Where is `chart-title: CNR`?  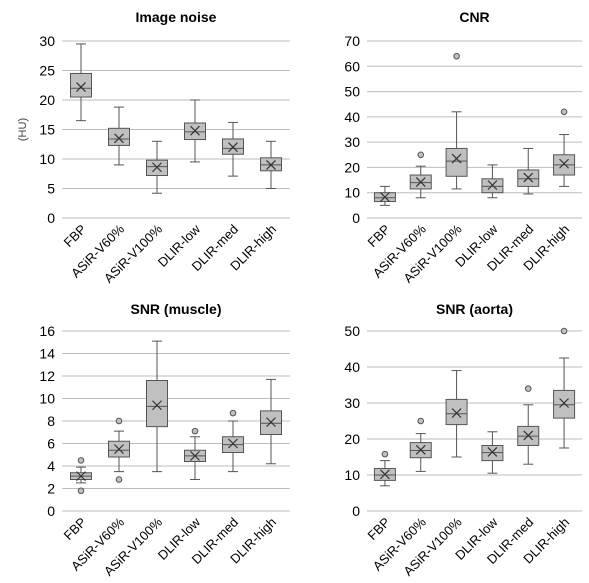 chart-title: CNR is located at coordinates (474, 17).